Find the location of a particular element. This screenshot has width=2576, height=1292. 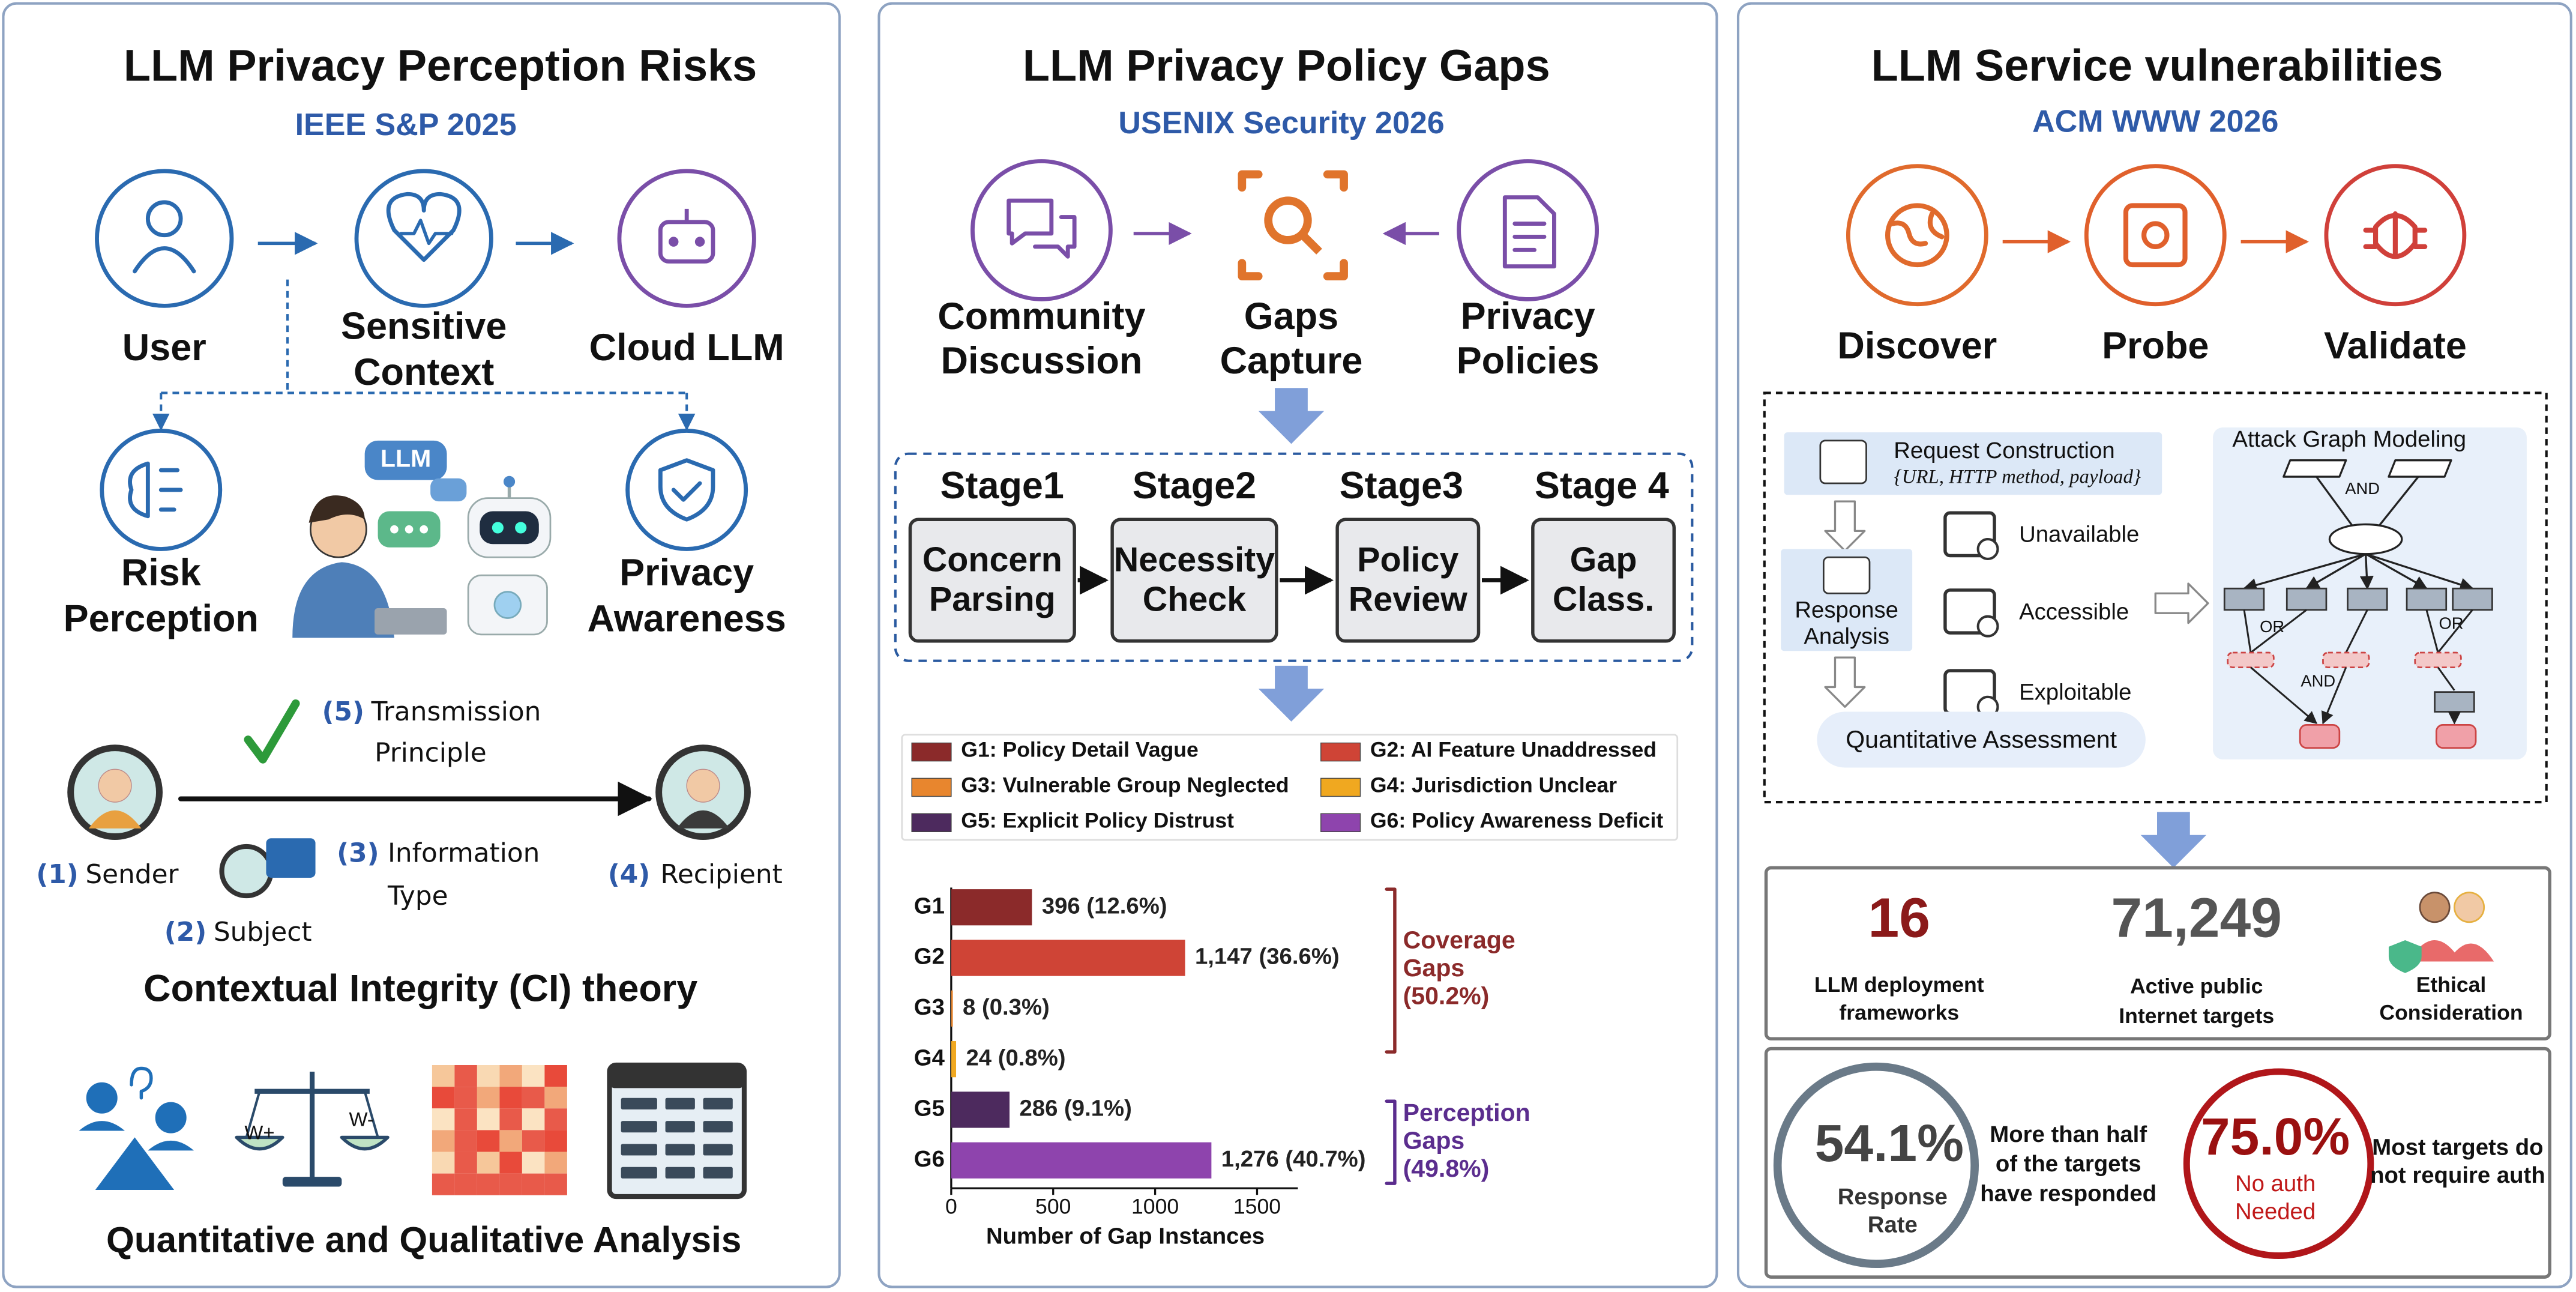

label: Internet targets is located at coordinates (2196, 1016).